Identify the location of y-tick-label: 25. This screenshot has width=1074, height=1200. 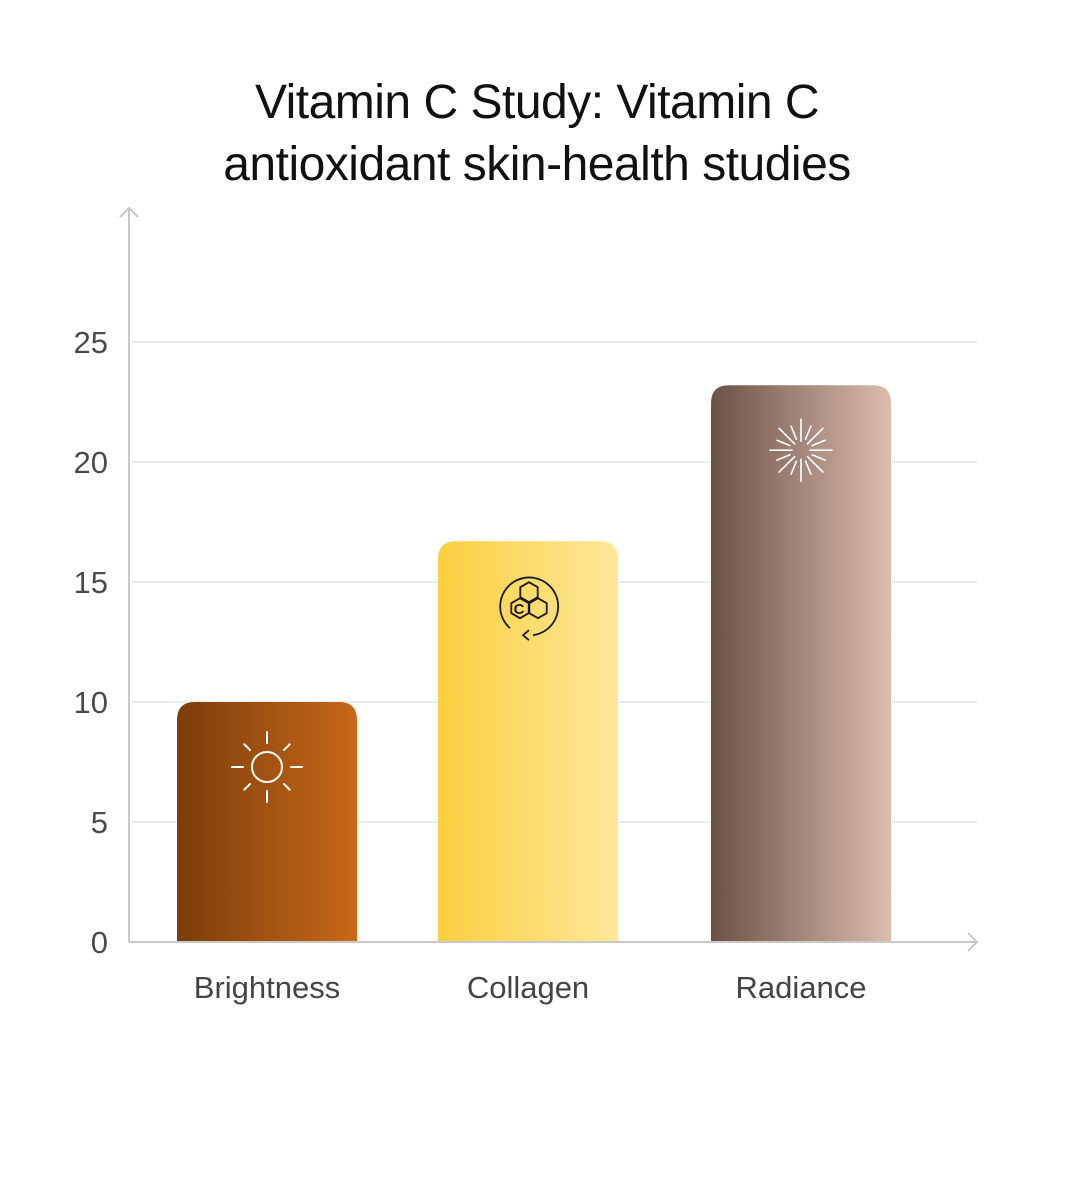
(91, 342).